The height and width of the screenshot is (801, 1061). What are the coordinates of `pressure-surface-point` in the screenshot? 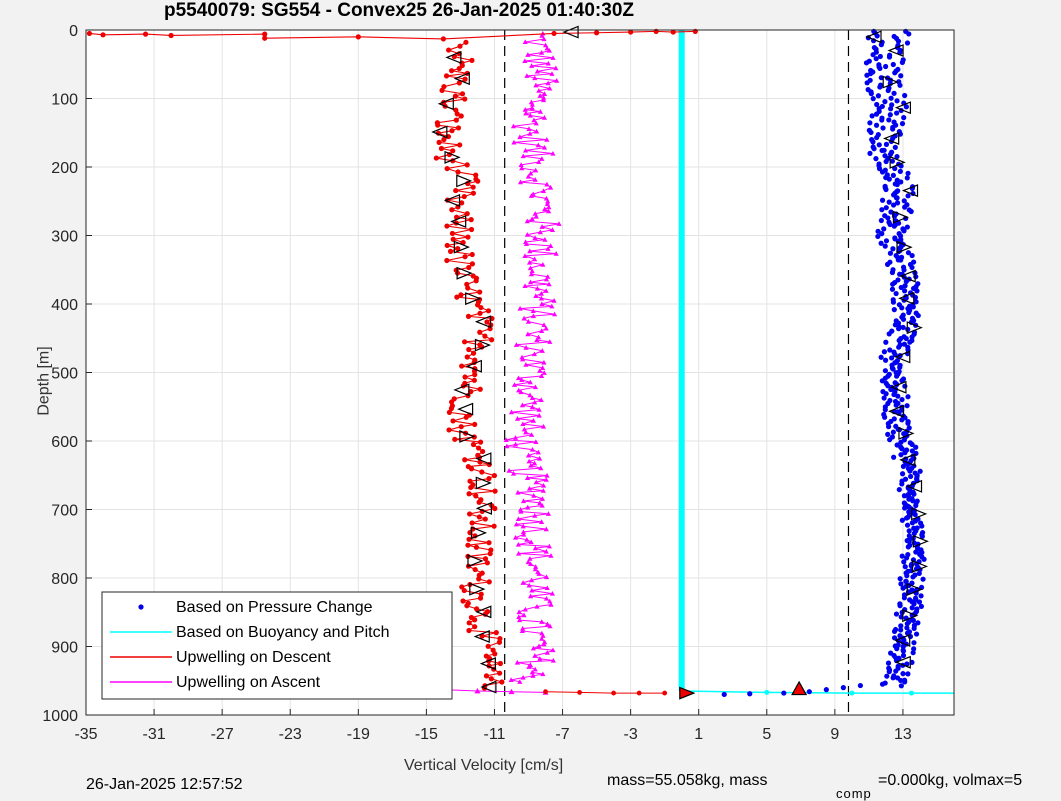 It's located at (784, 693).